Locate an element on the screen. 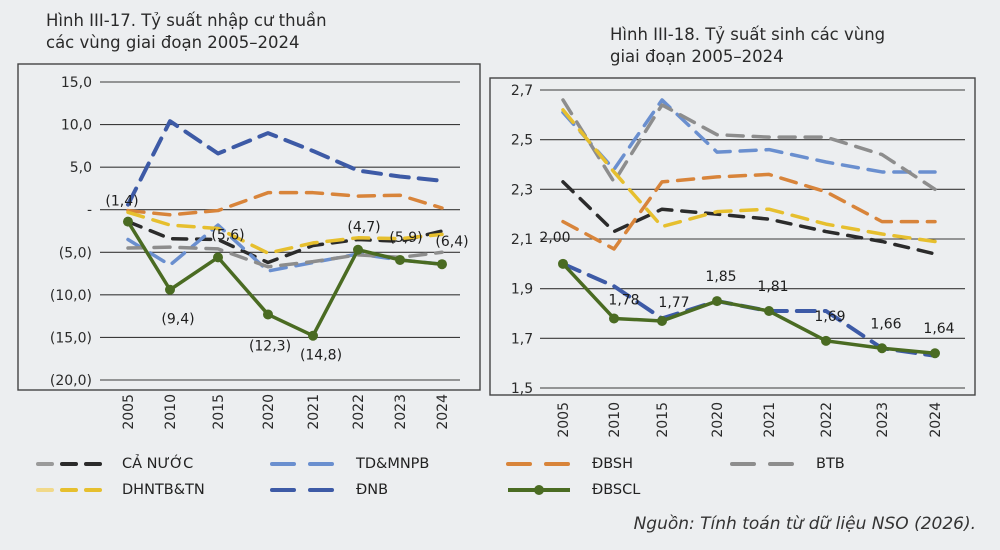 The width and height of the screenshot is (1000, 550). legend-label-btb: BTB is located at coordinates (830, 464).